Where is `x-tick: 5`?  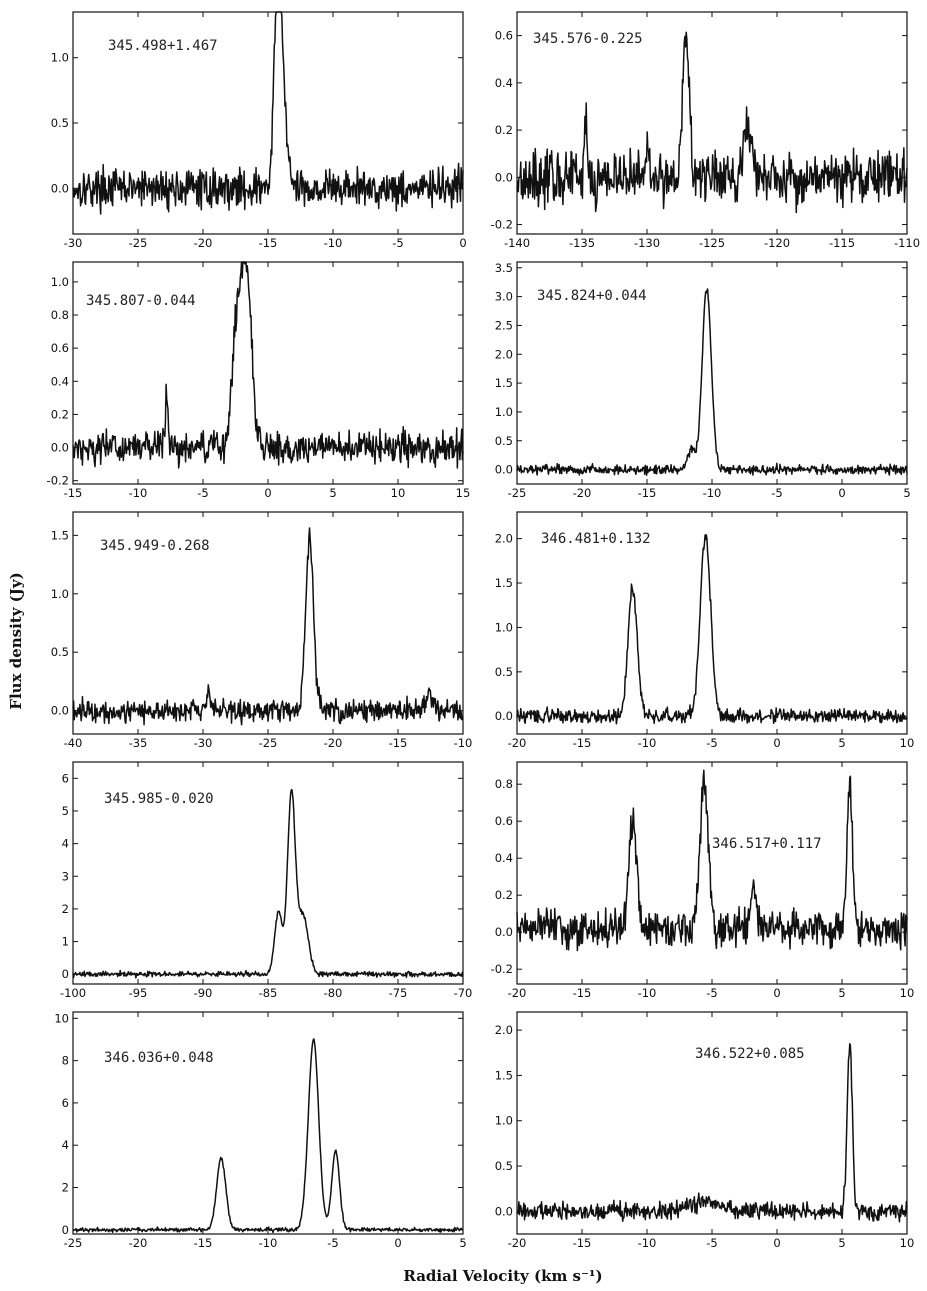
x-tick: 5 is located at coordinates (907, 381).